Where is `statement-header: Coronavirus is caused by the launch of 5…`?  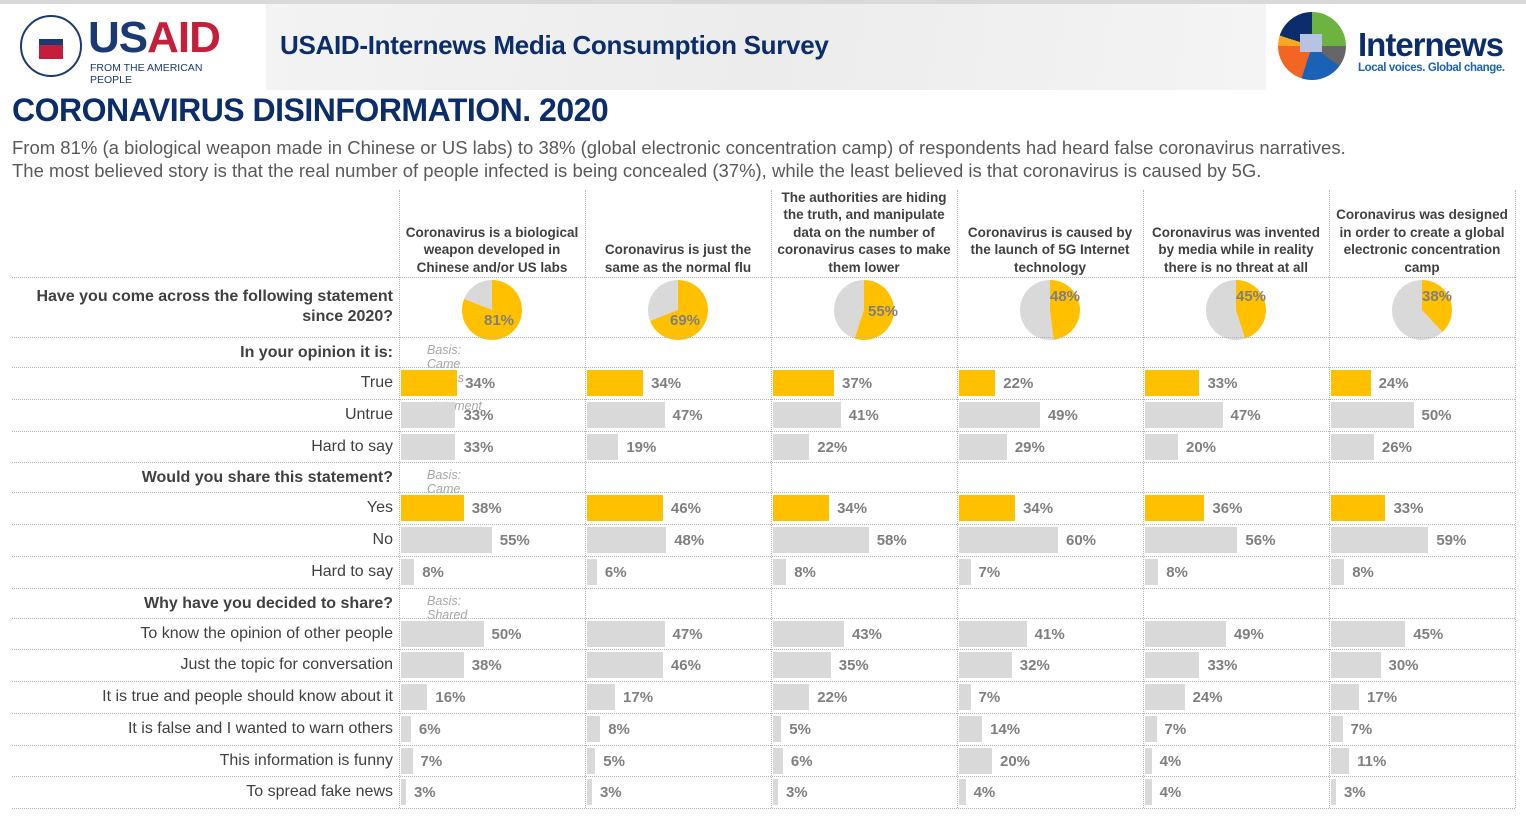 statement-header: Coronavirus is caused by the launch of 5… is located at coordinates (1050, 249).